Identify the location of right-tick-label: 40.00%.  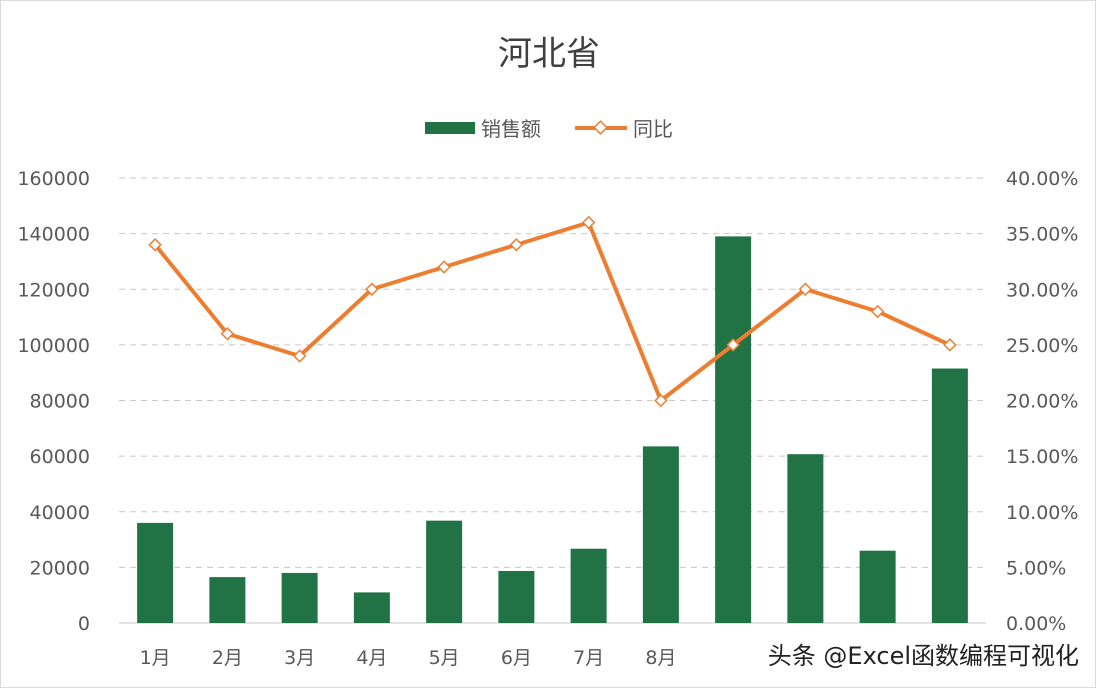
(1042, 179).